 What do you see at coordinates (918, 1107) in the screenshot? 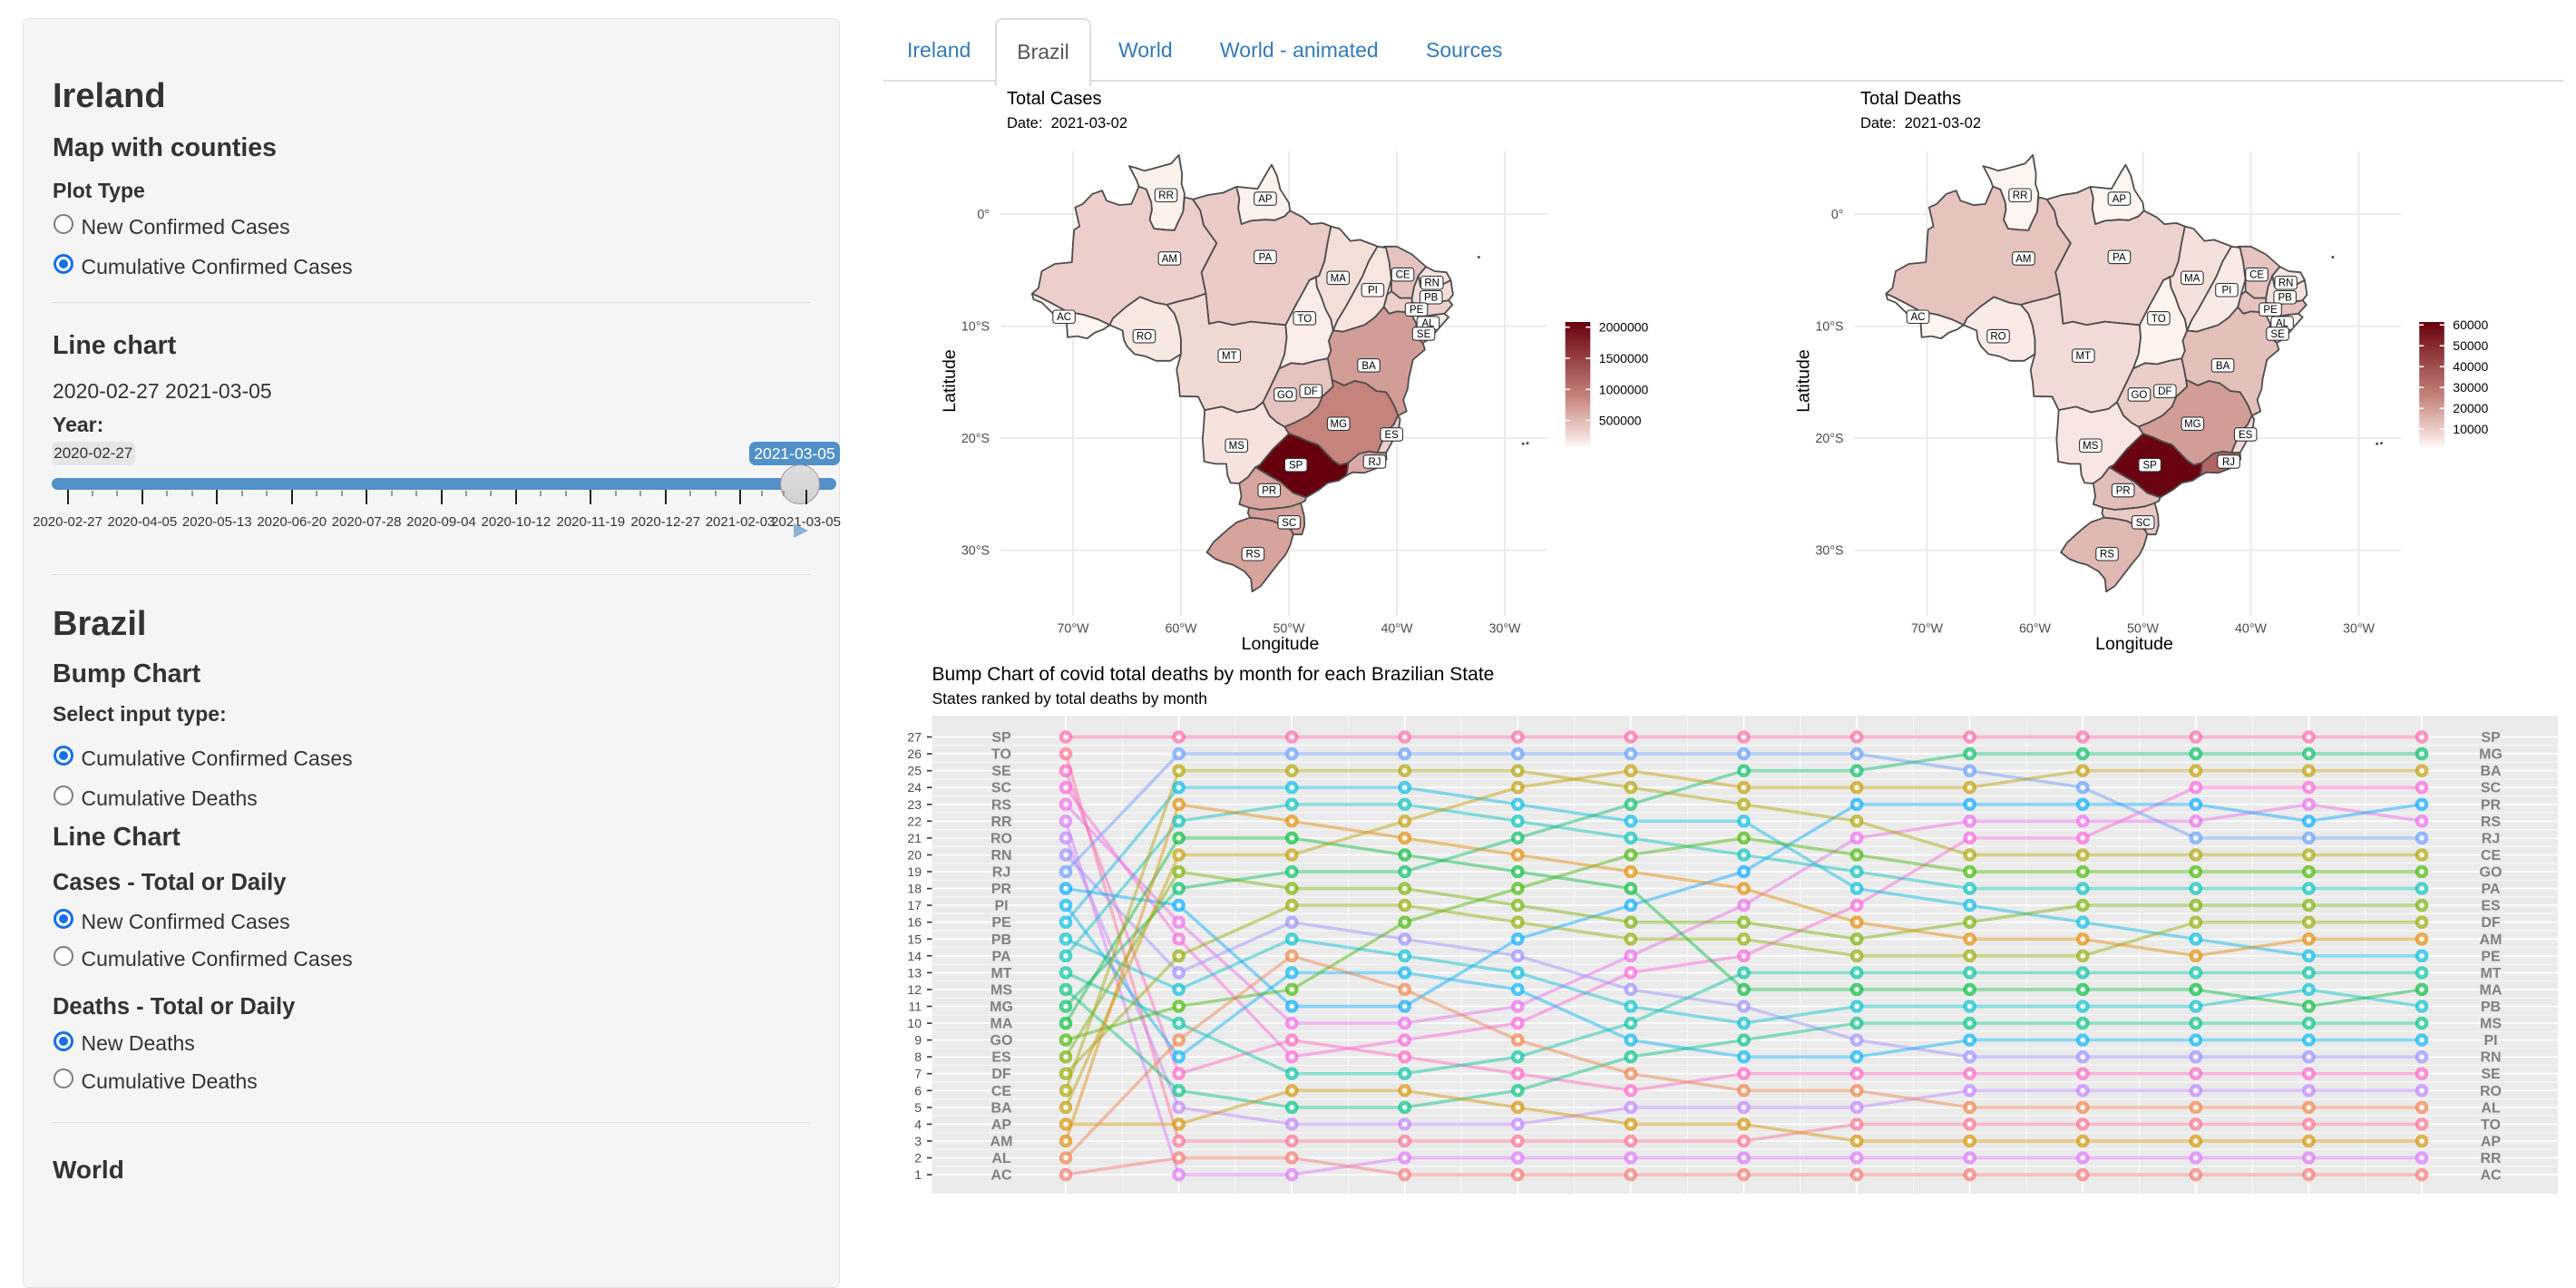
I see `svg-text: 5` at bounding box center [918, 1107].